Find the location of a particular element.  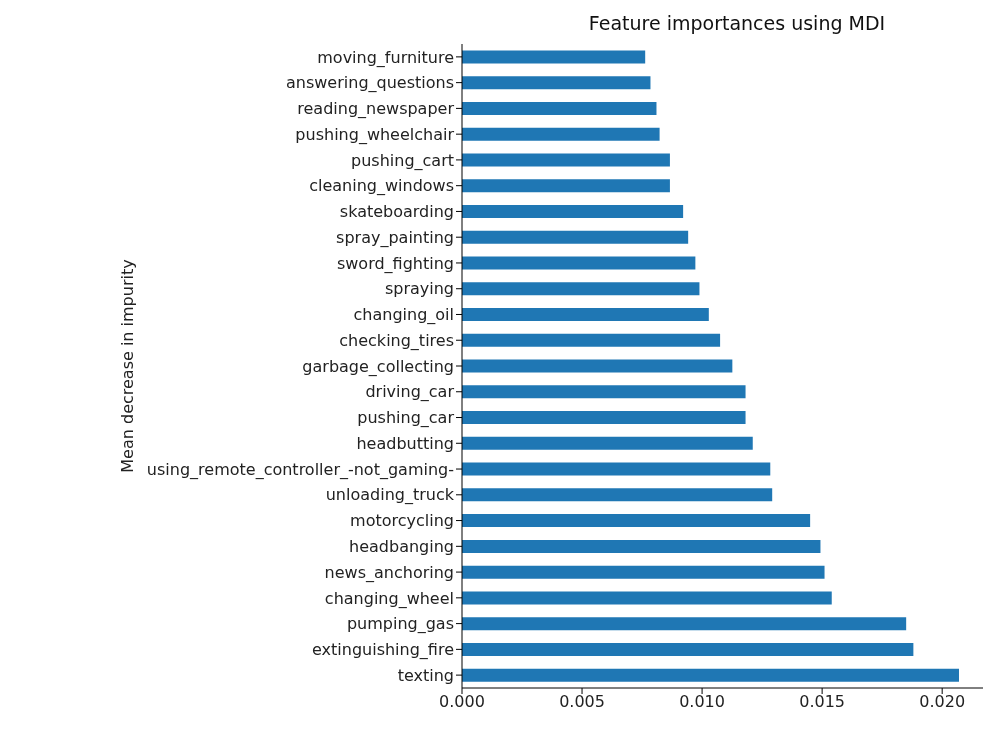

y-tick-label: pumping_gas is located at coordinates (400, 624).